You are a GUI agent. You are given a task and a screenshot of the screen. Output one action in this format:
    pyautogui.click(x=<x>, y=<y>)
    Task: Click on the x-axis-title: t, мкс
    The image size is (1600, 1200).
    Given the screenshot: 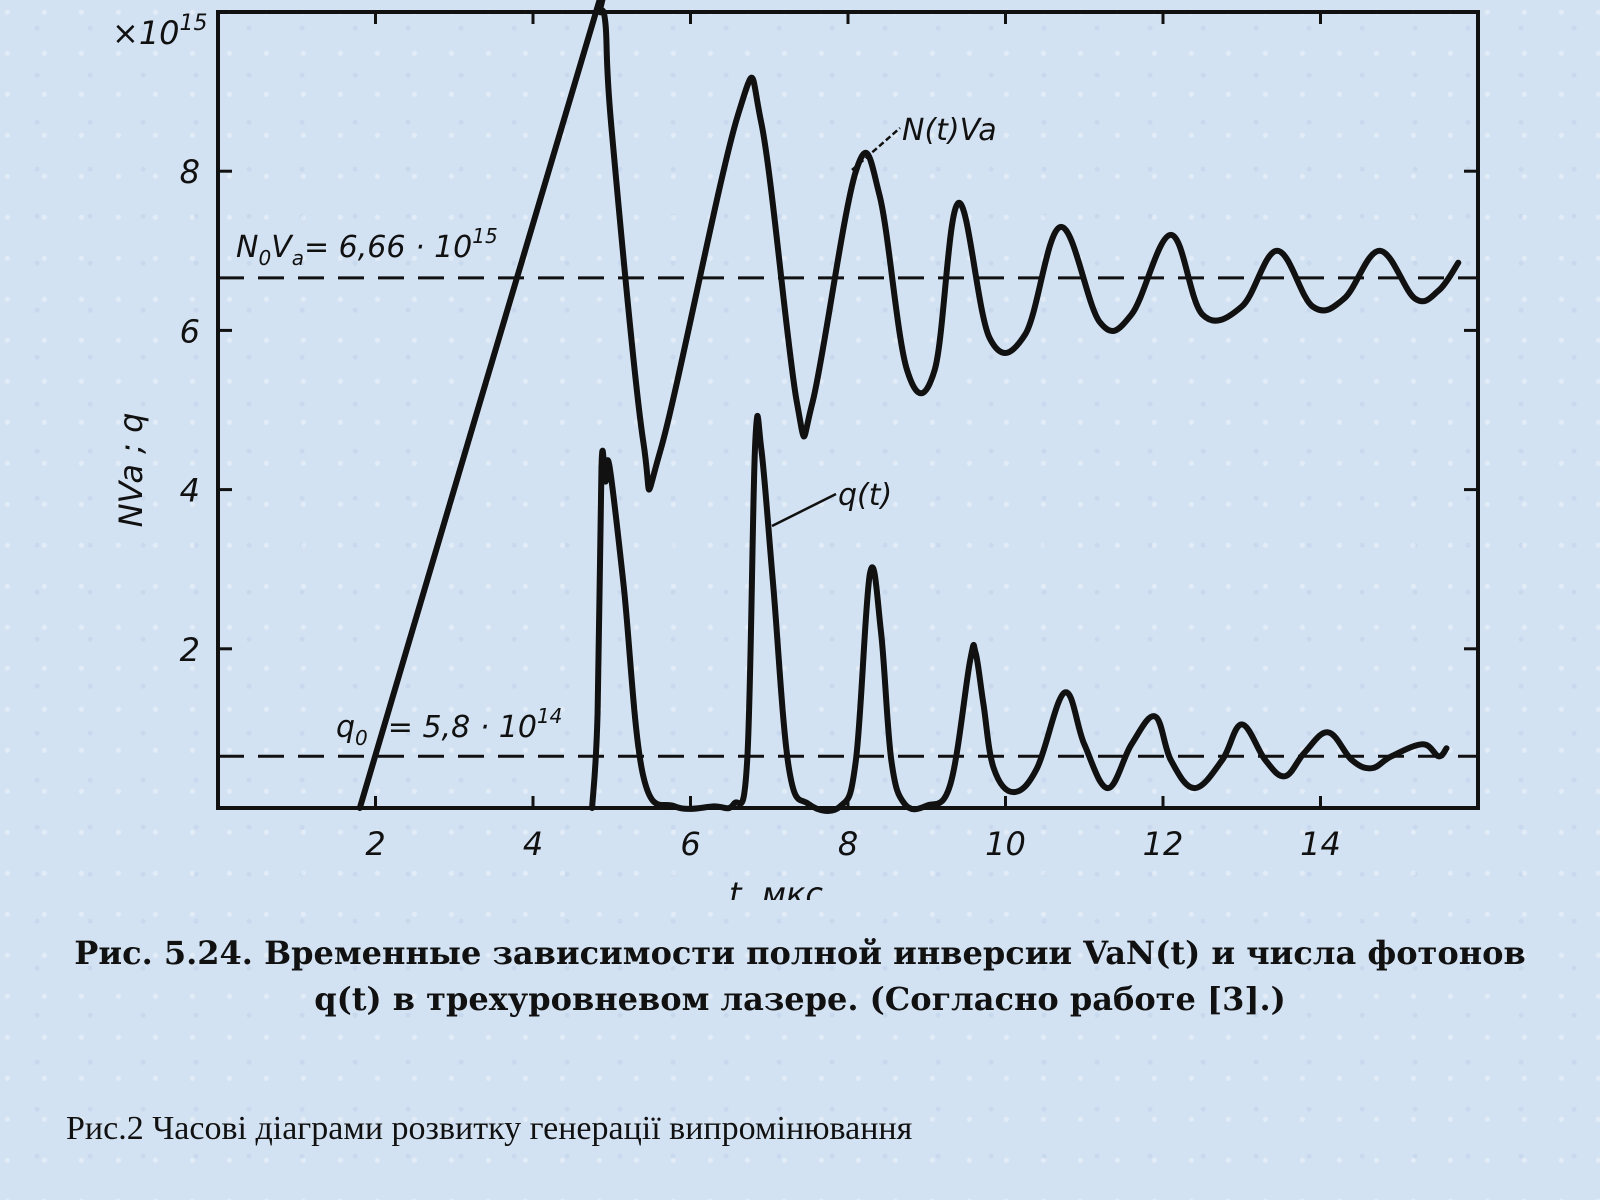 What is the action you would take?
    pyautogui.click(x=776, y=887)
    